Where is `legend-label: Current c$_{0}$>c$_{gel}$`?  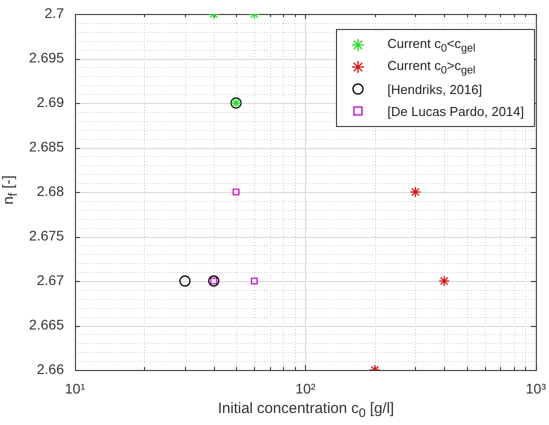
legend-label: Current c$_{0}$>c$_{gel}$ is located at coordinates (431, 67).